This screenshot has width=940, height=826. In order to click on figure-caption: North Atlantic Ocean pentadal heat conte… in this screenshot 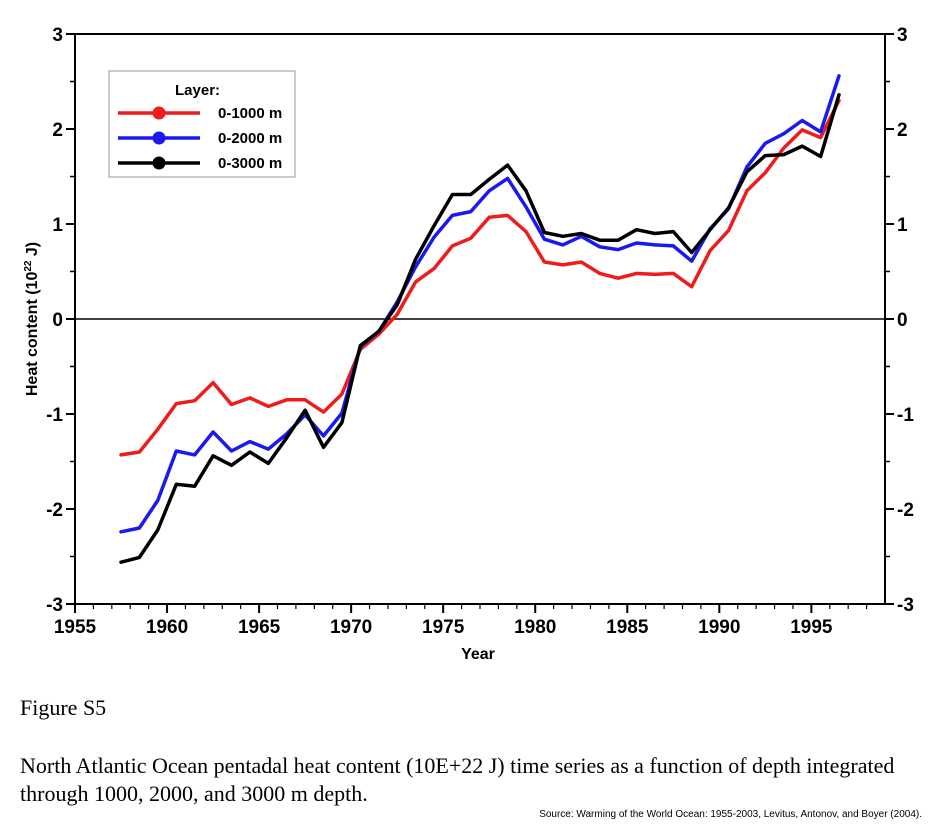, I will do `click(457, 779)`.